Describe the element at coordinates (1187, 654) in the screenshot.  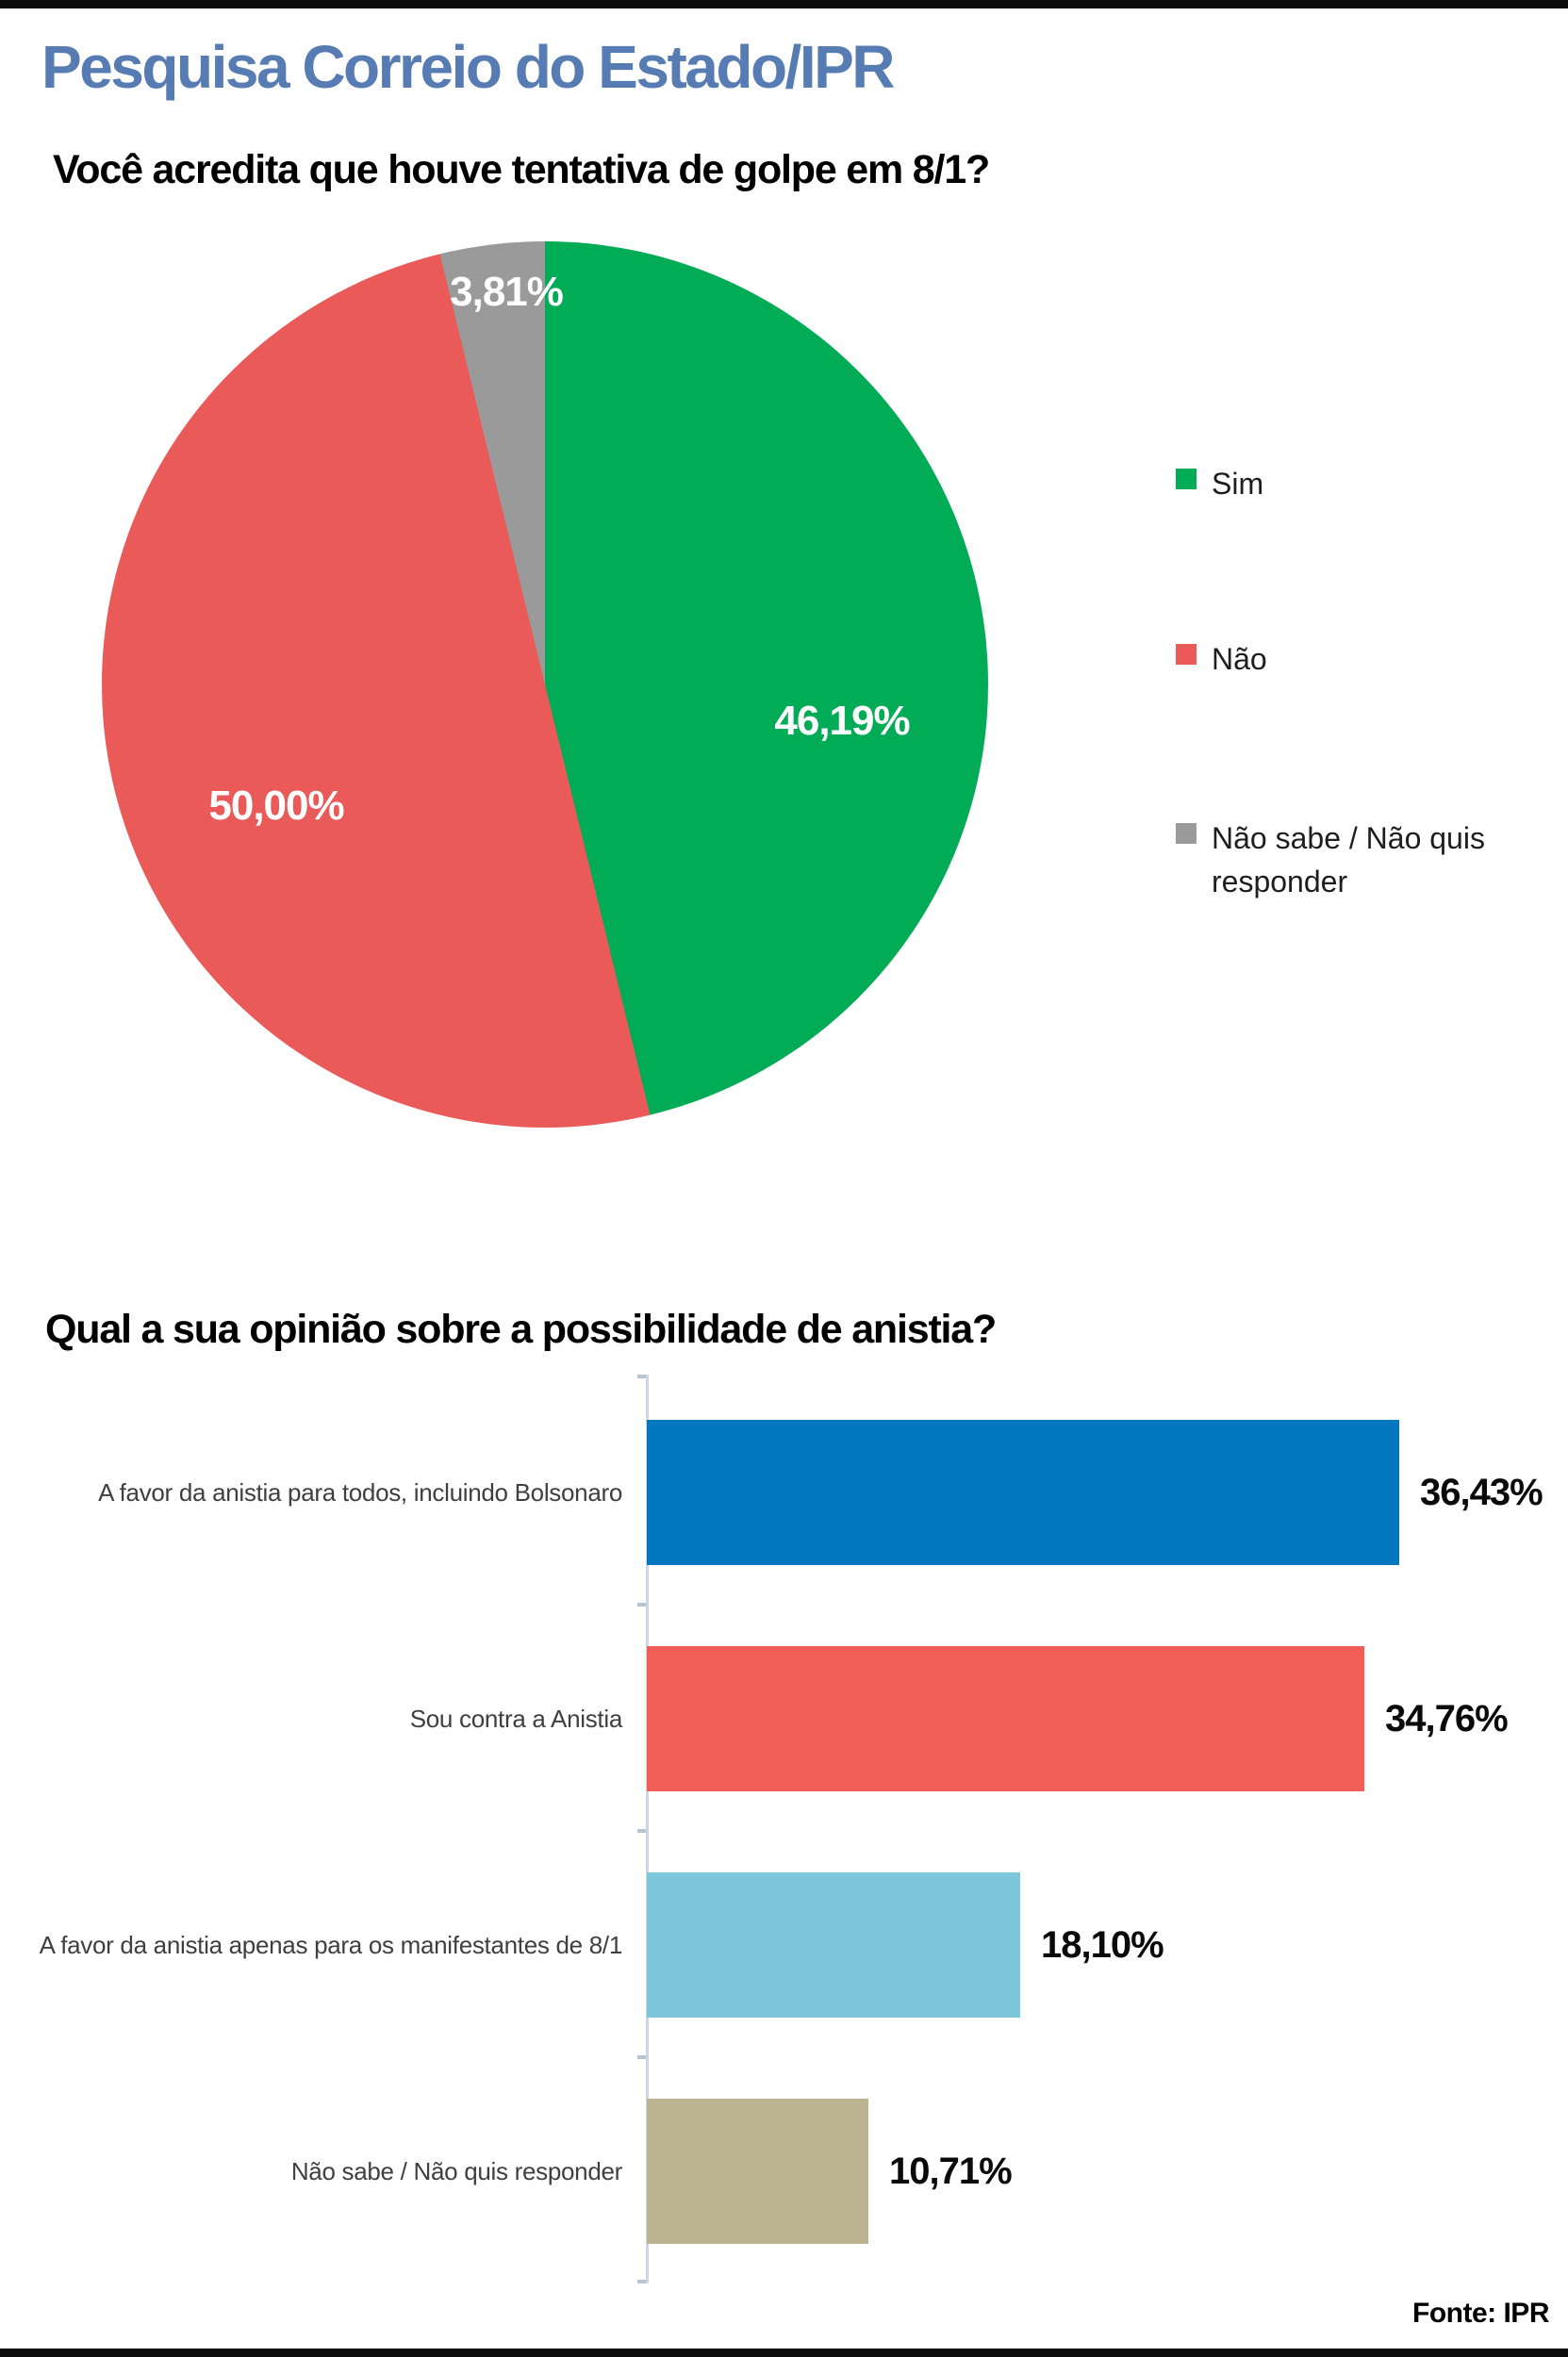
I see `legend-swatch-nao-icon` at that location.